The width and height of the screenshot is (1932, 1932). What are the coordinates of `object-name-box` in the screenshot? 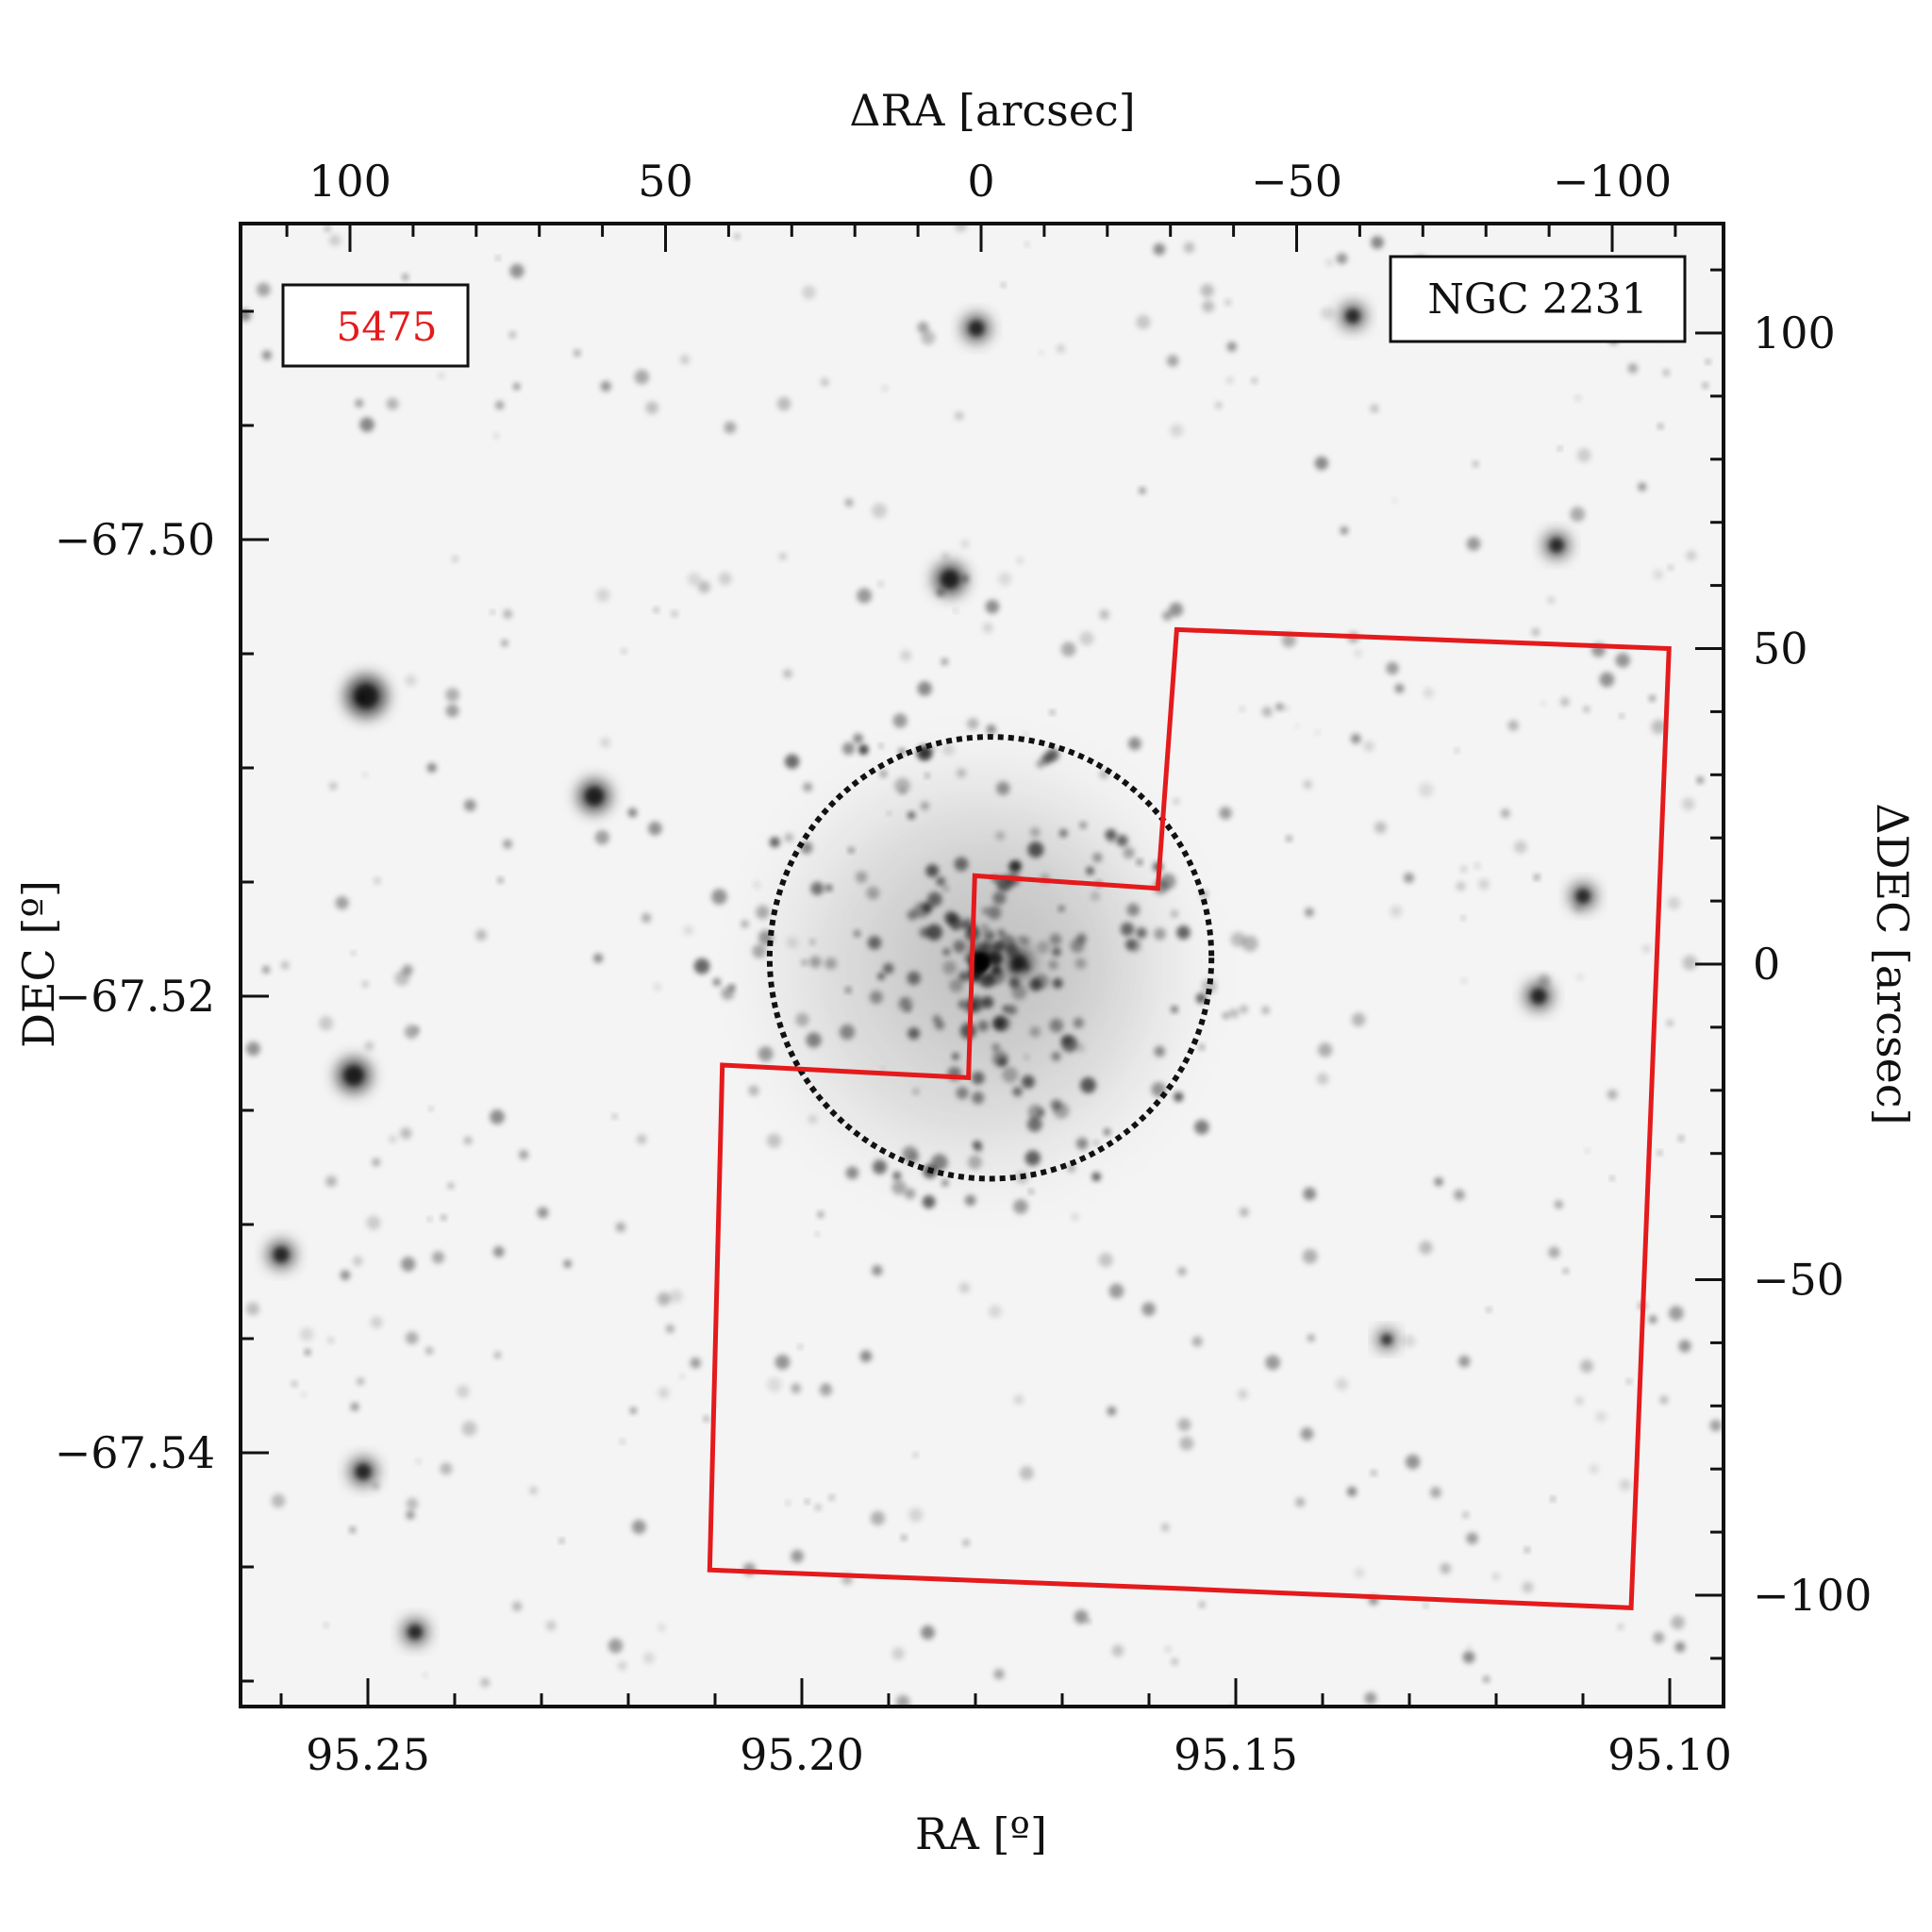 It's located at (1538, 299).